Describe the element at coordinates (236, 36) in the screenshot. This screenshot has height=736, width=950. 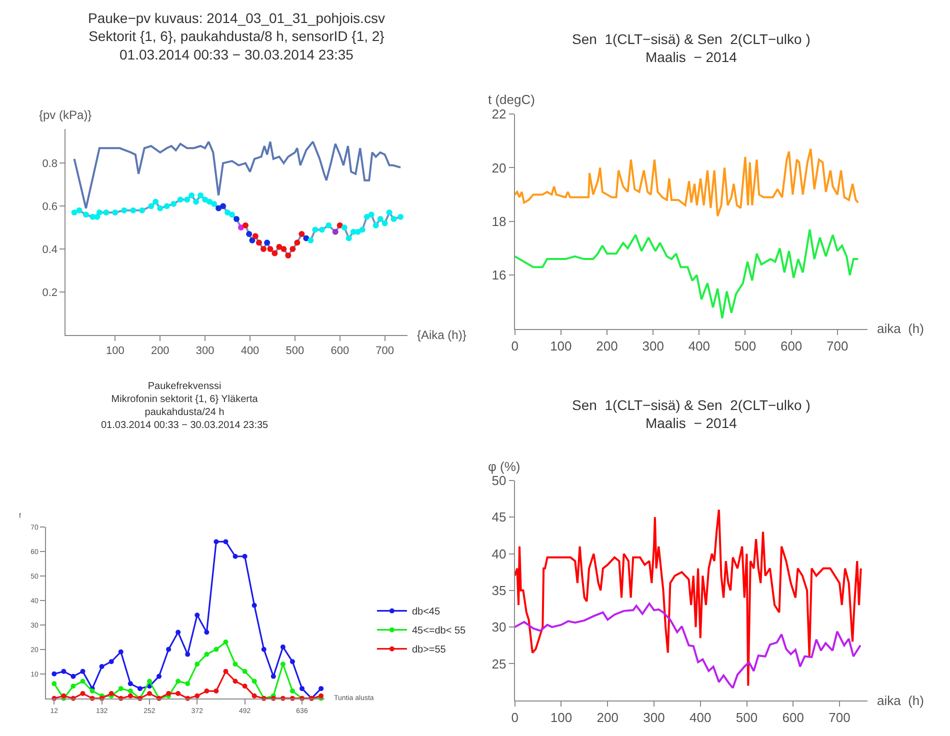
I see `chart-title: Pauke−pv kuvaus: 2014_03_01_31_pohjois.csv Sektorit {1, 6}, paukahdusta/8 h, sensorID {1, 2} 01.03.2014 00:33 − 30.03.2014 23:35` at that location.